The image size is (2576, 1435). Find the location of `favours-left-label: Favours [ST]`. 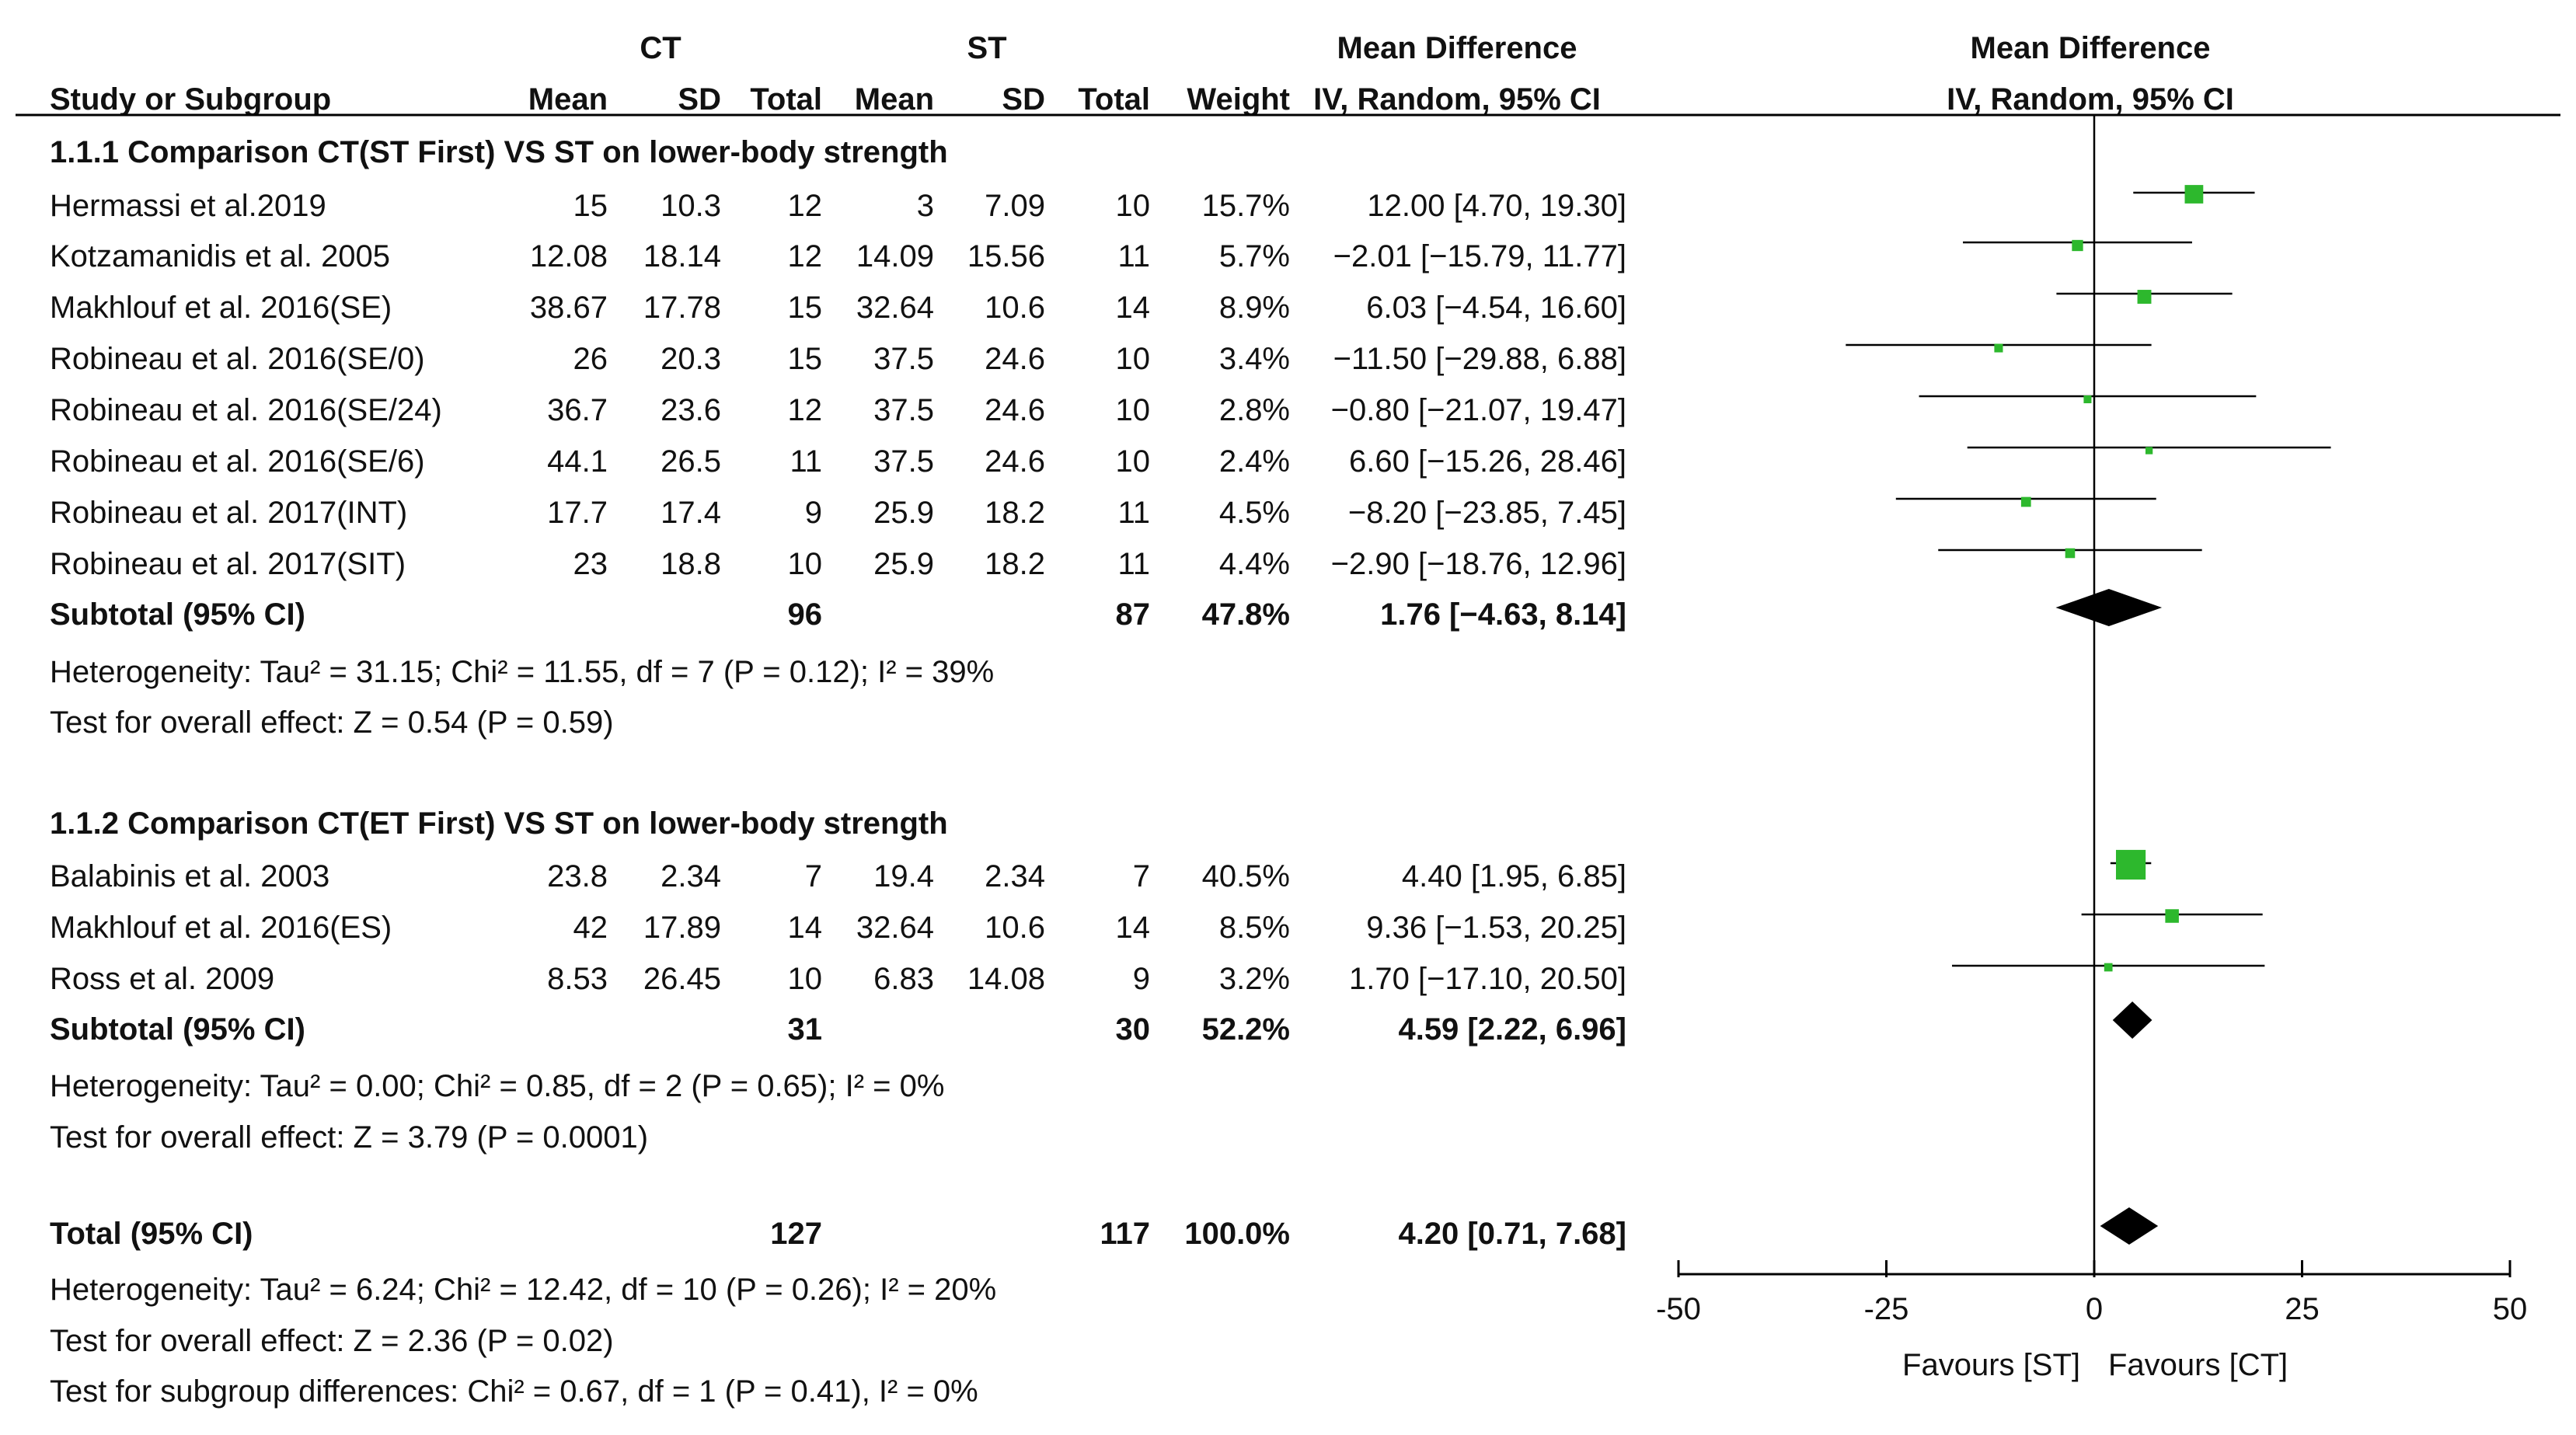

favours-left-label: Favours [ST] is located at coordinates (1991, 1365).